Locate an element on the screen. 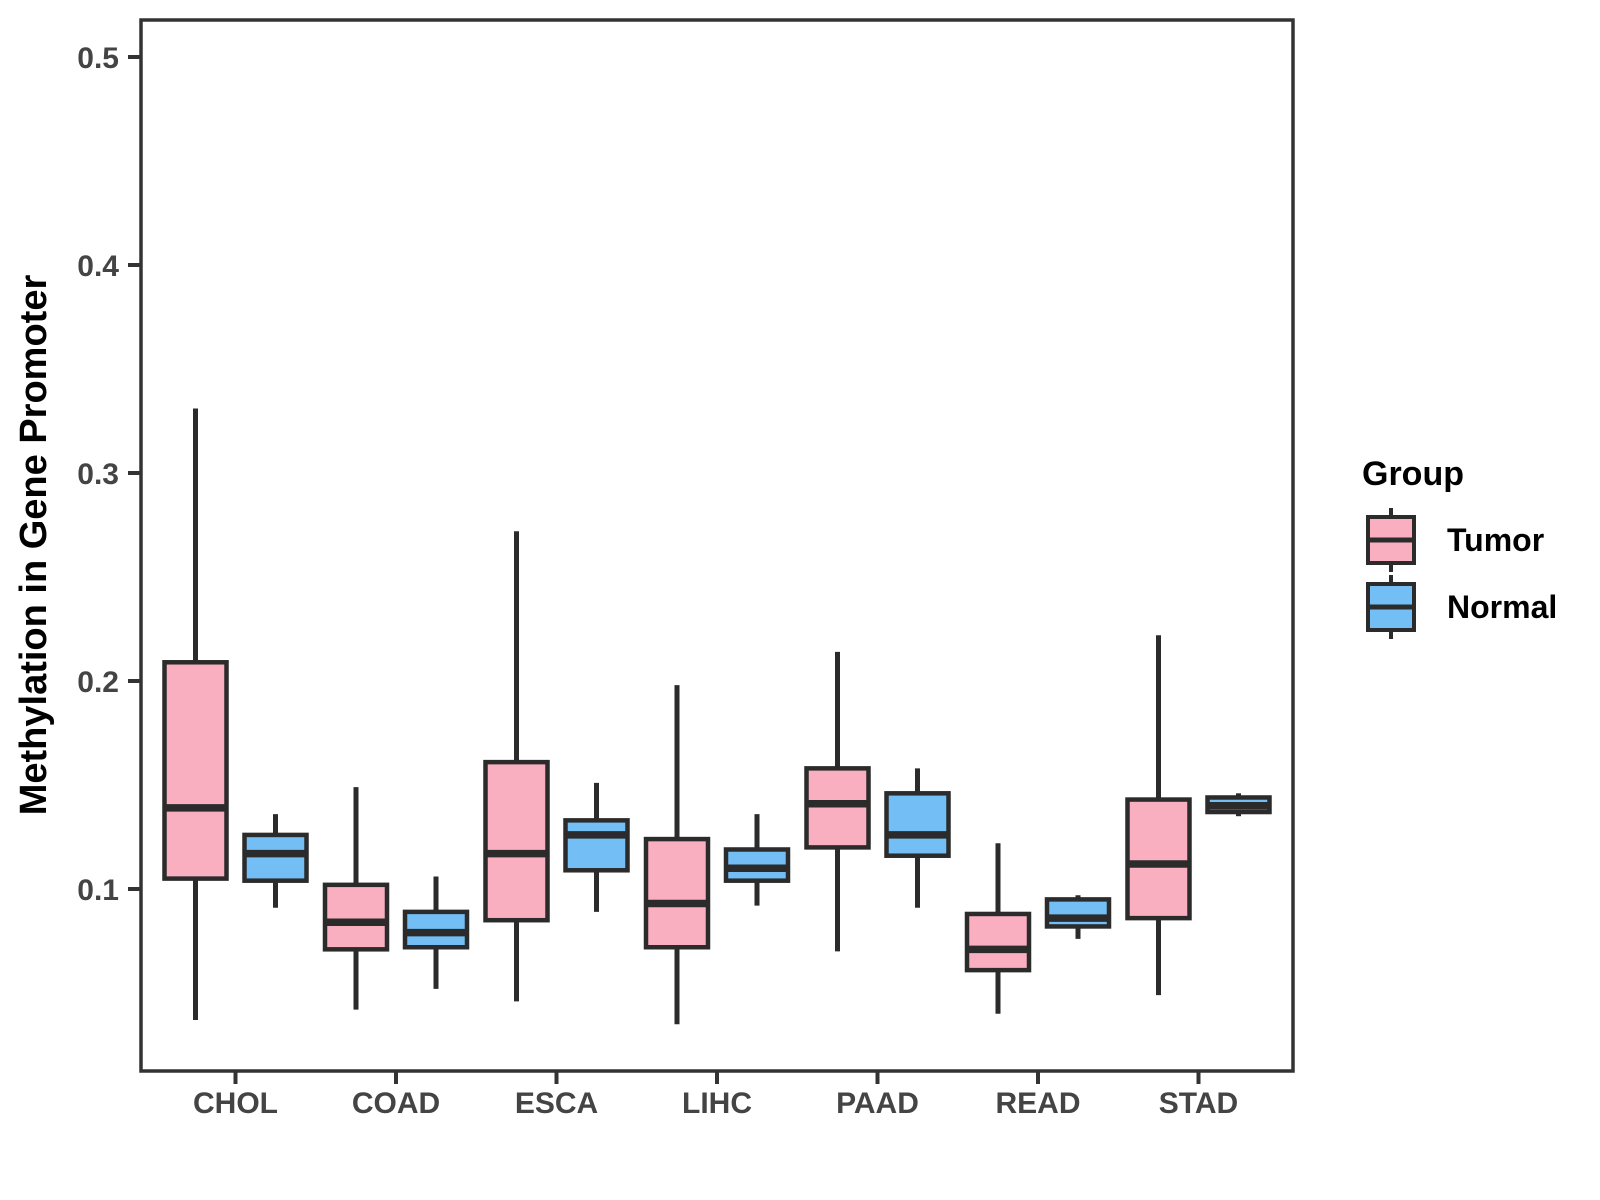 This screenshot has height=1200, width=1600. box-Normal-CHOL is located at coordinates (275, 861).